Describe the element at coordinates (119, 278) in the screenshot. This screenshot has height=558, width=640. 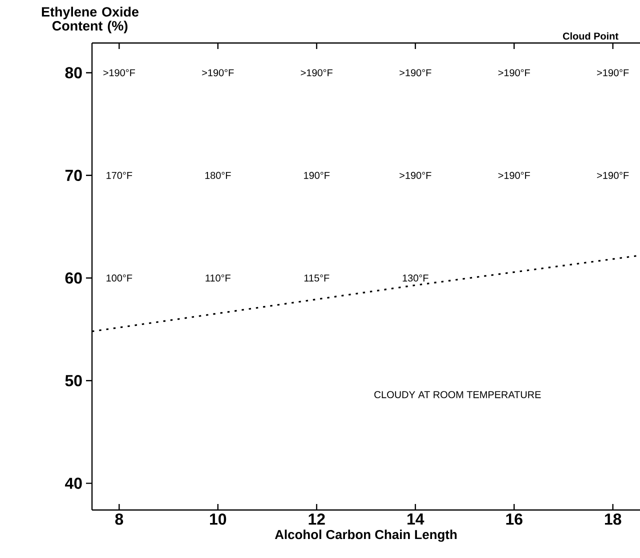
I see `annotation: 100°F` at that location.